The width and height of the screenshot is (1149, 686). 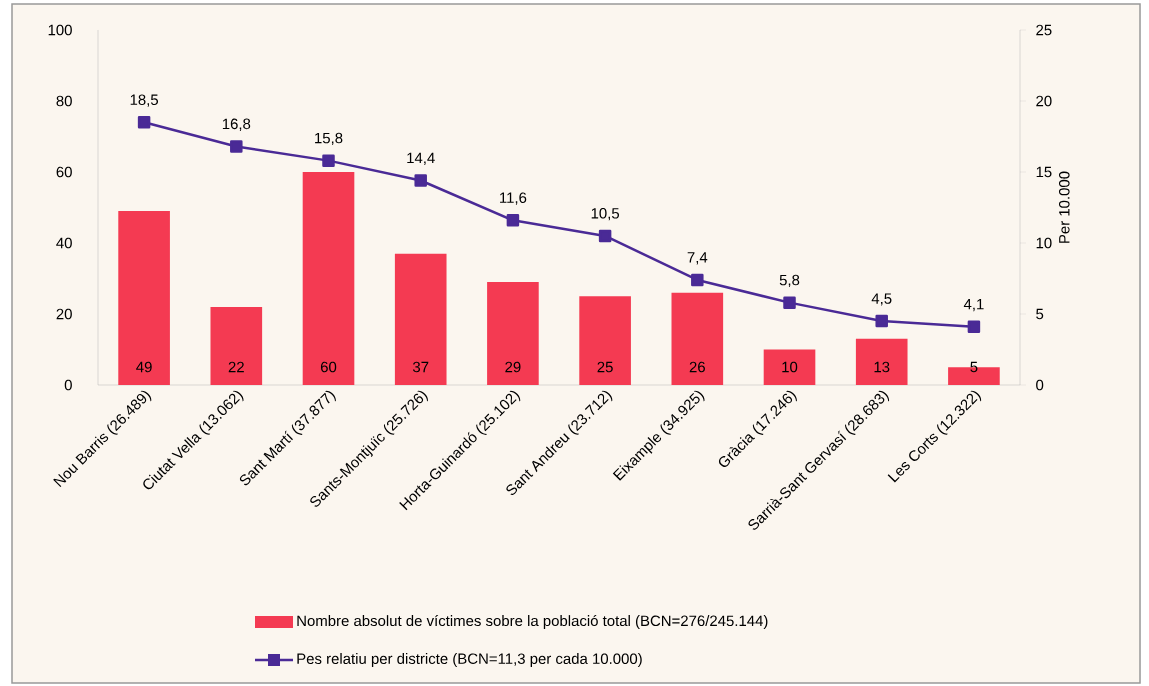 What do you see at coordinates (68, 385) in the screenshot?
I see `y-tick-label: 0` at bounding box center [68, 385].